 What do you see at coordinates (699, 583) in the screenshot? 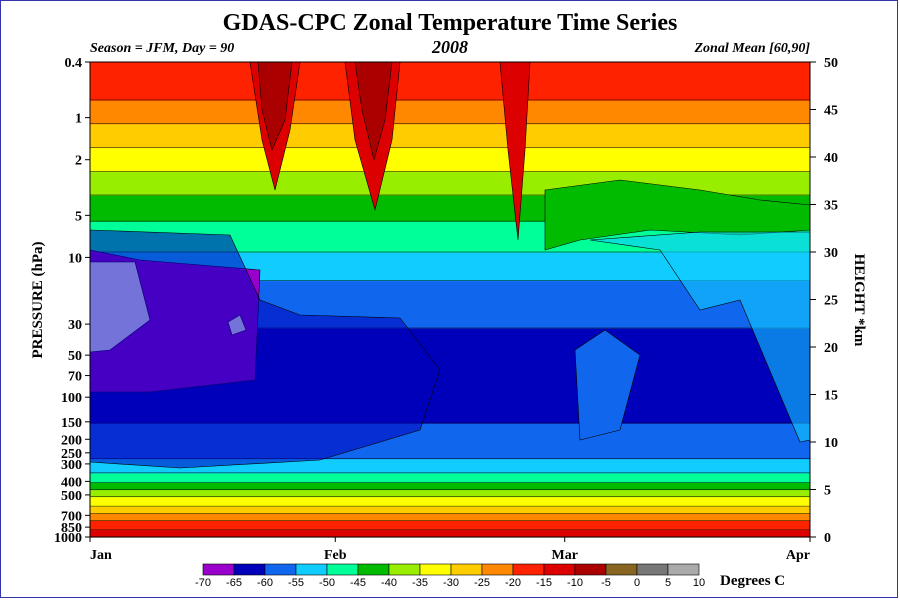
I see `colorbar-level-label: 10` at bounding box center [699, 583].